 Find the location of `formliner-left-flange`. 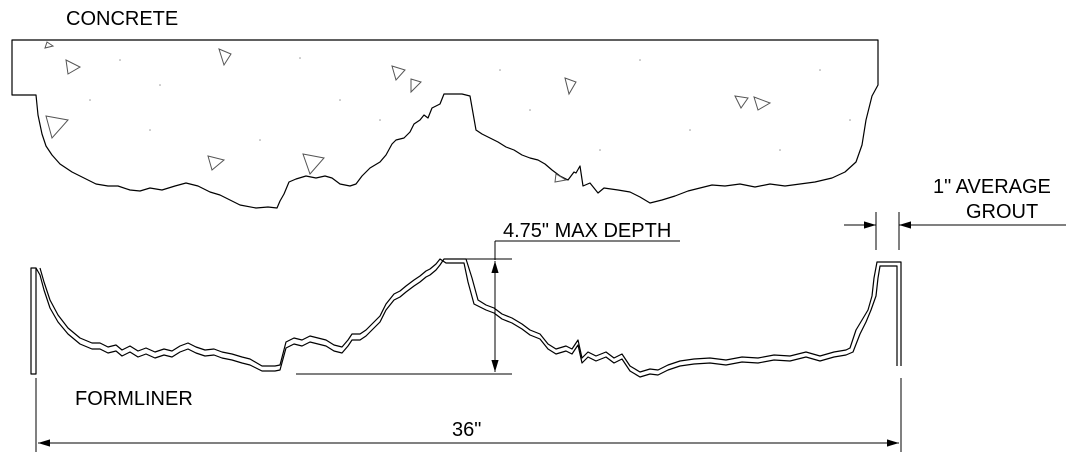

formliner-left-flange is located at coordinates (33, 321).